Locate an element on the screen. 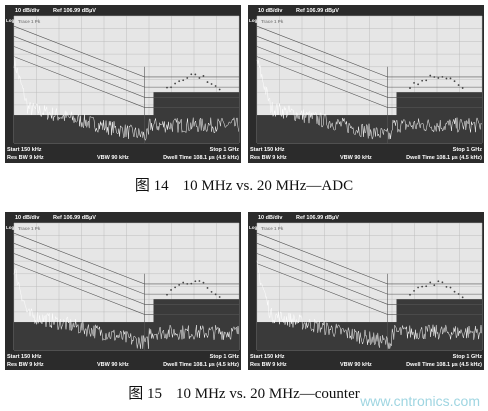 Image resolution: width=488 pixels, height=411 pixels. watermark: www.cntronics.com is located at coordinates (419, 401).